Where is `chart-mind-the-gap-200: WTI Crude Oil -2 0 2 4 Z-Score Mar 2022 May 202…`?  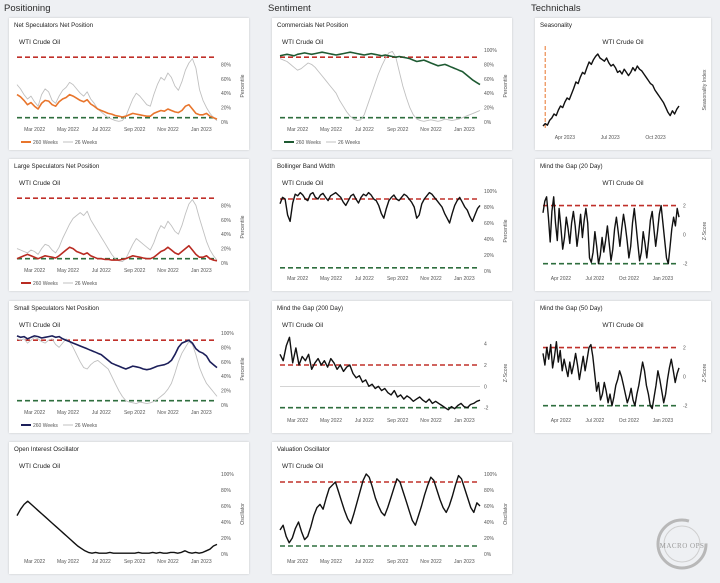
chart-mind-the-gap-200: WTI Crude Oil -2 0 2 4 Z-Score Mar 2022 May 202… is located at coordinates (394, 373).